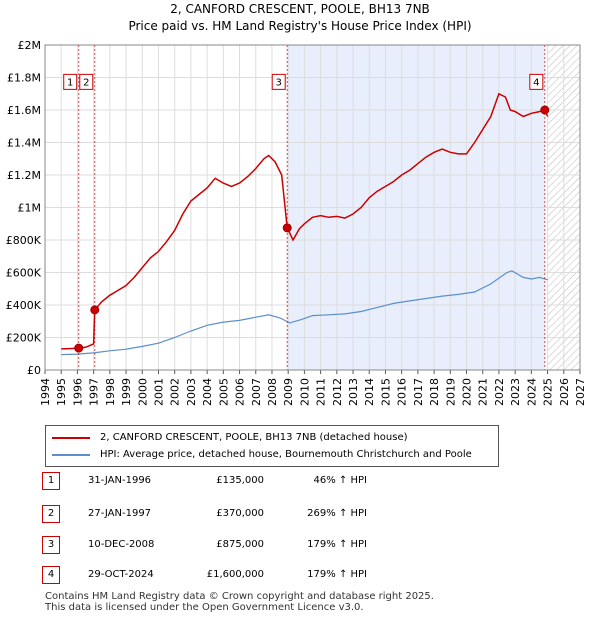 This screenshot has width=600, height=620. Describe the element at coordinates (499, 392) in the screenshot. I see `x-tick-label: 2022` at that location.